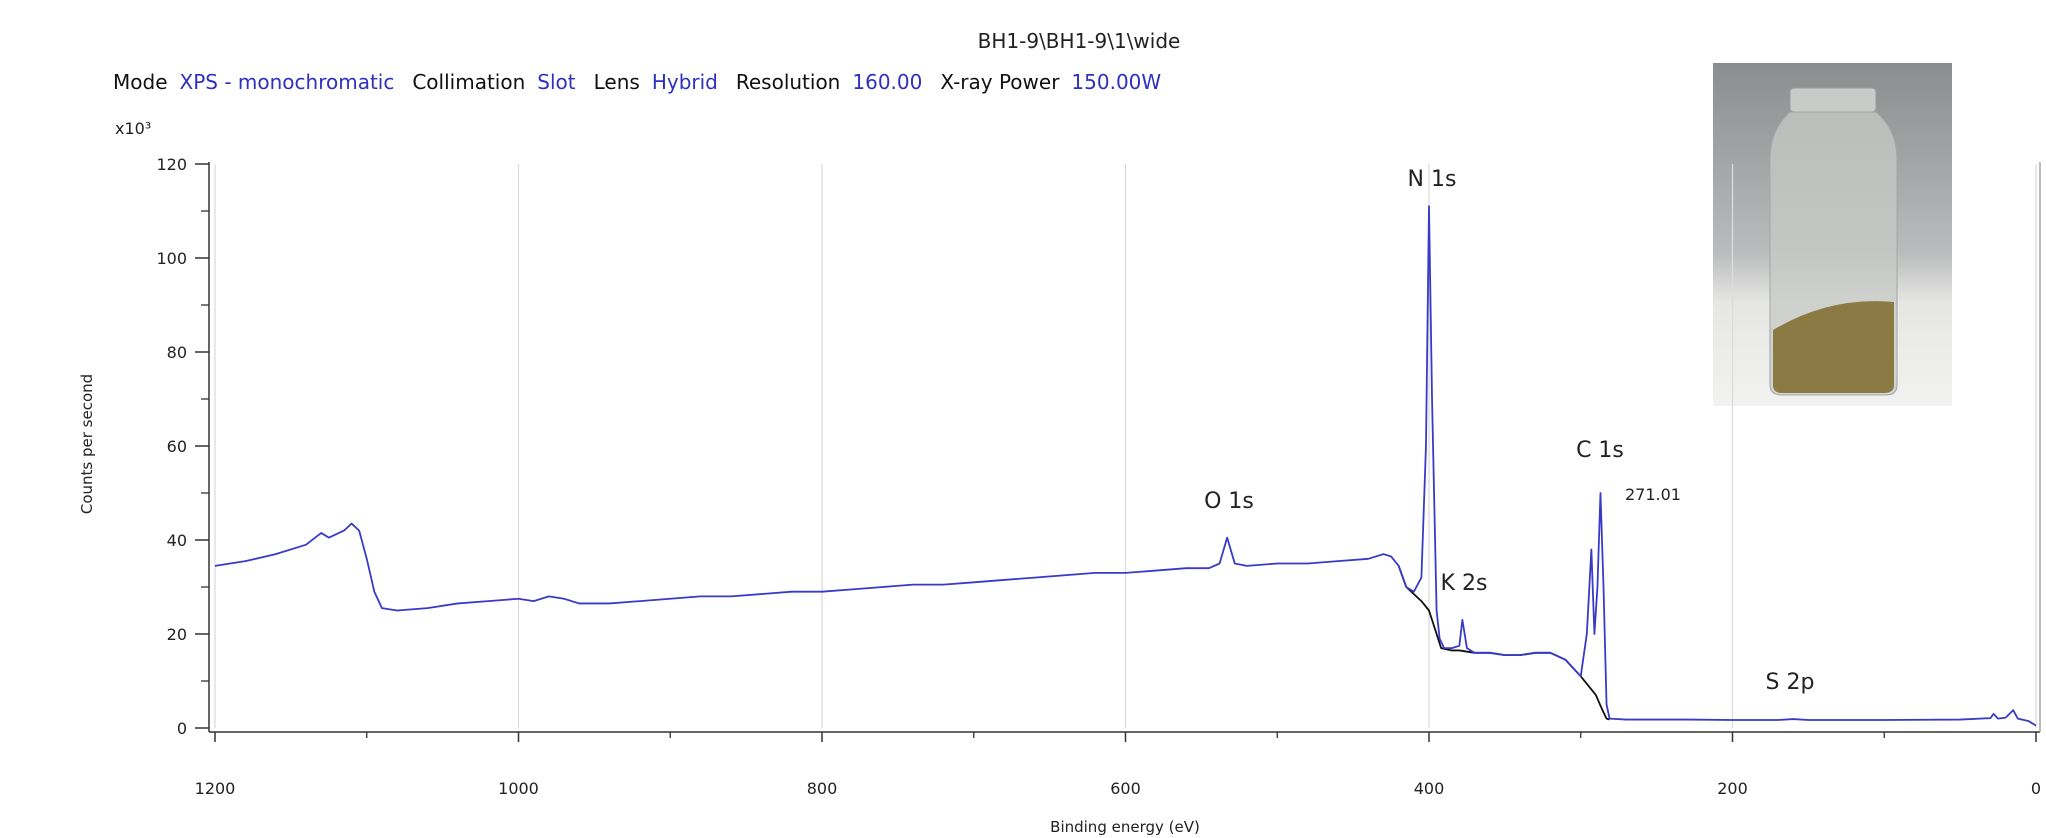  Describe the element at coordinates (1503, 643) in the screenshot. I see `spectrum-line` at that location.